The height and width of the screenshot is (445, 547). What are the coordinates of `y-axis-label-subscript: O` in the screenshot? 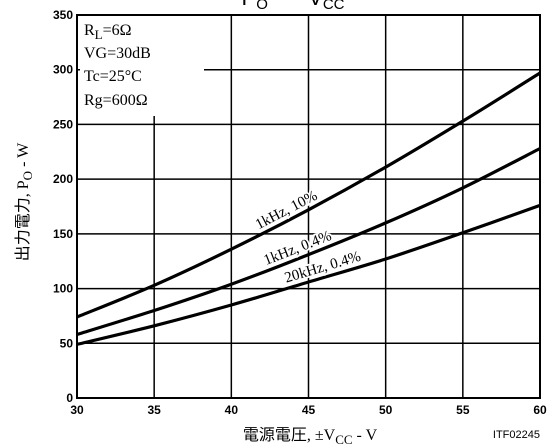 It's located at (27, 175).